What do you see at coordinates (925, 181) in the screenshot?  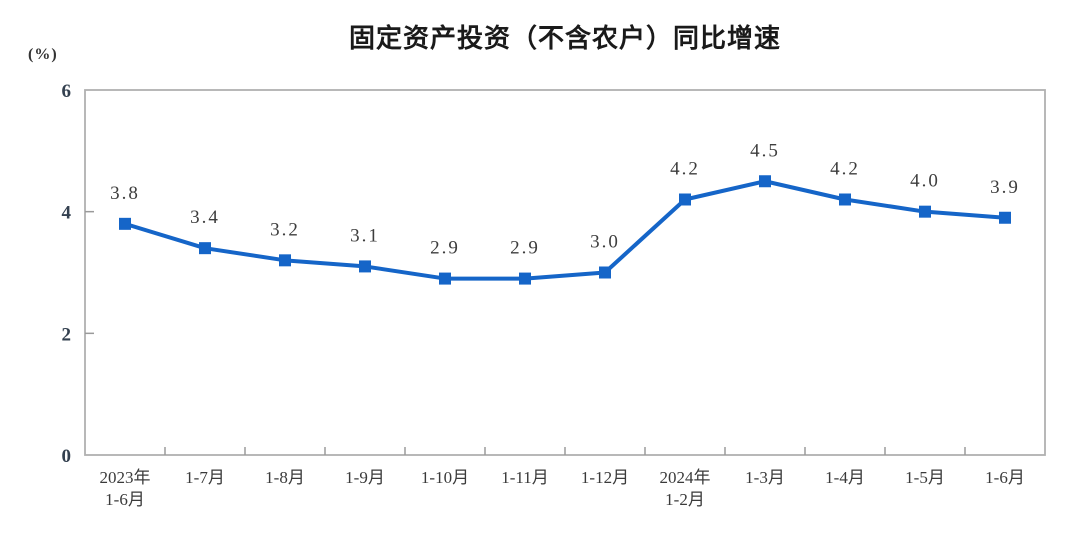 I see `data-label: 4.0` at bounding box center [925, 181].